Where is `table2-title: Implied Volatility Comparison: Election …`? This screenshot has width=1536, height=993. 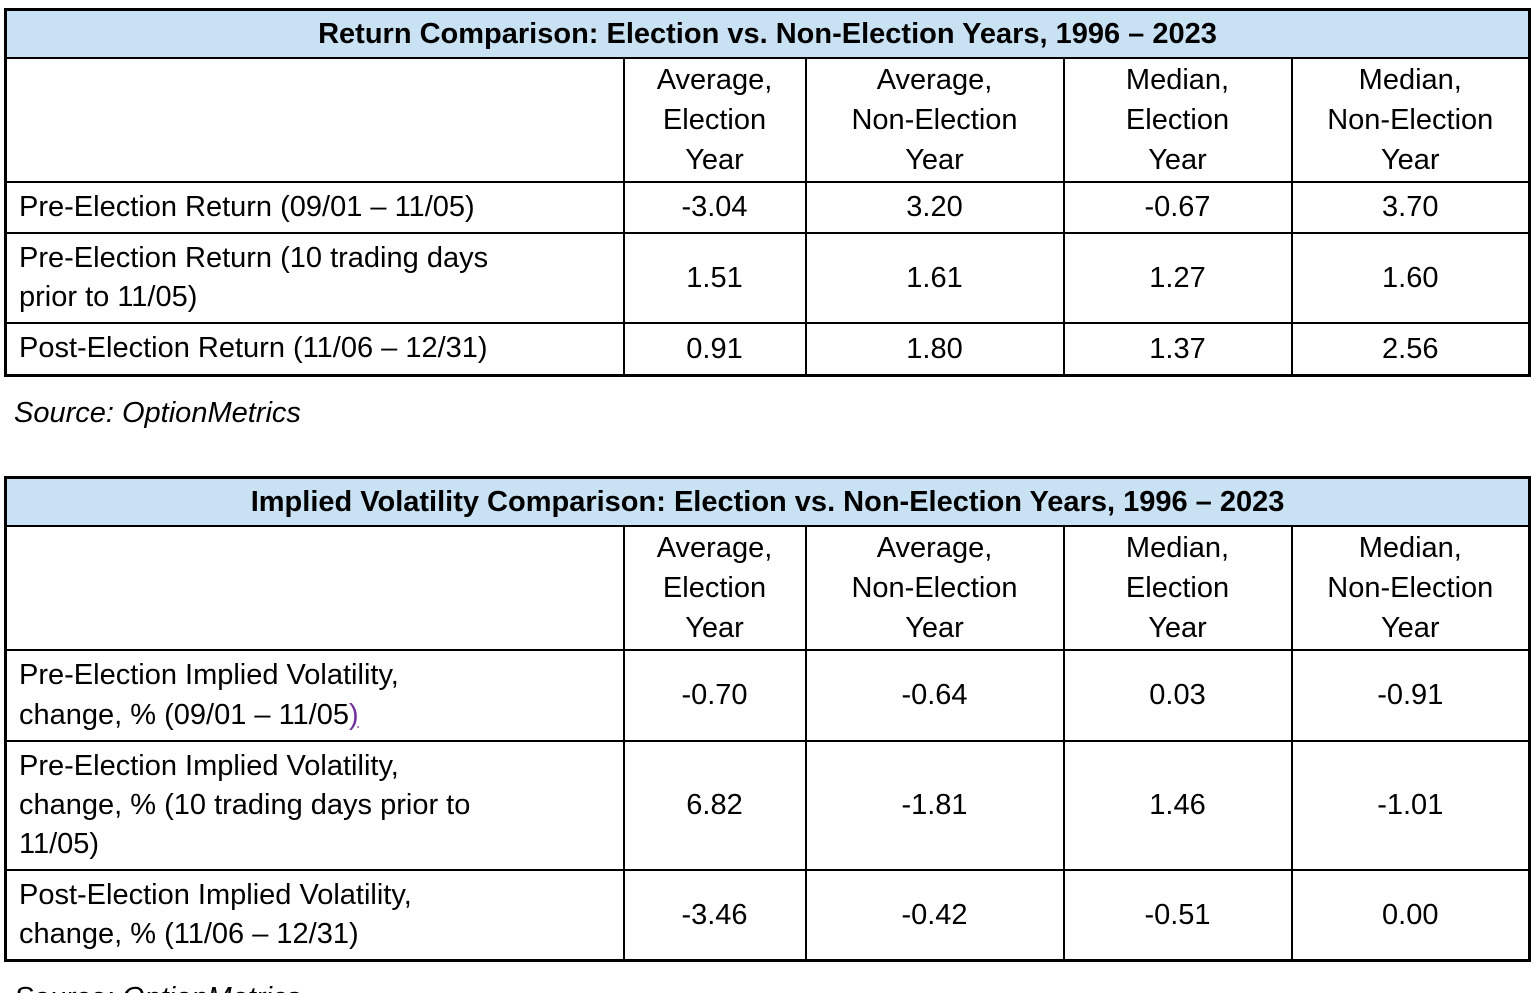 table2-title: Implied Volatility Comparison: Election … is located at coordinates (767, 502).